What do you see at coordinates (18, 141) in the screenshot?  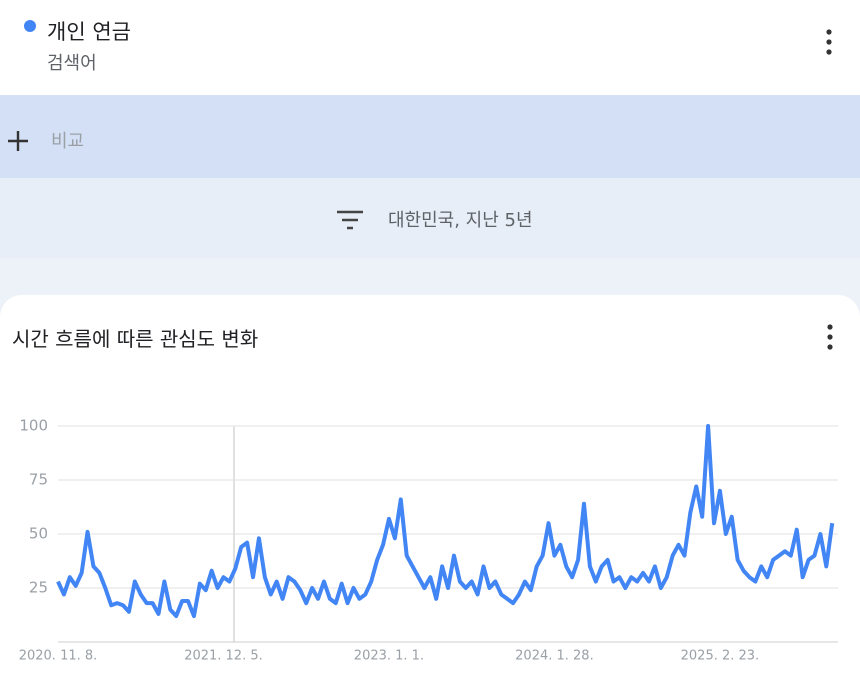 I see `plus-icon` at bounding box center [18, 141].